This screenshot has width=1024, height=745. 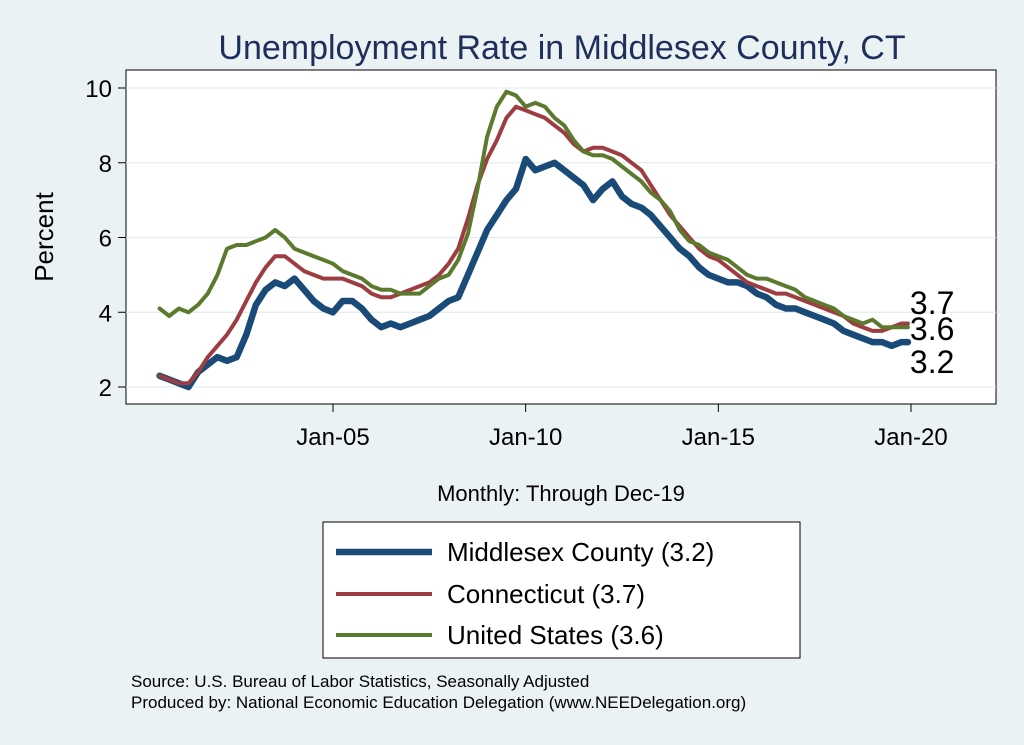 I want to click on y-tick-label-0: 2, so click(x=105, y=388).